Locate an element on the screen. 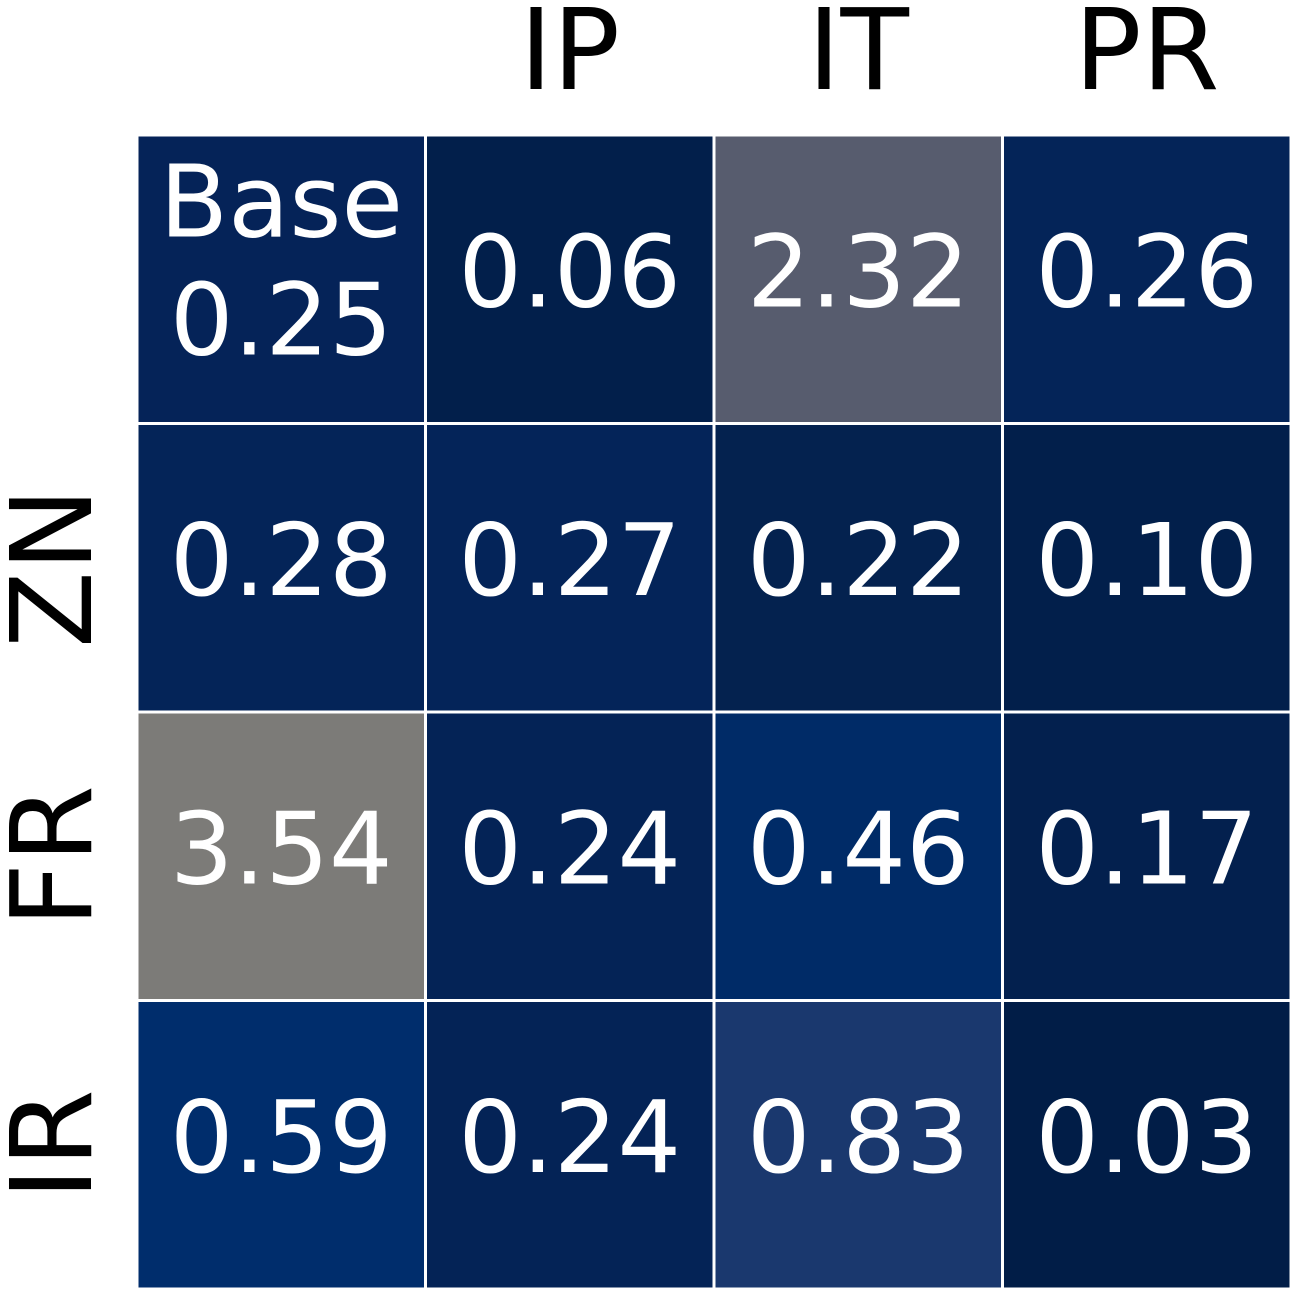 The height and width of the screenshot is (1290, 1290). cell-annotation: Base is located at coordinates (281, 202).